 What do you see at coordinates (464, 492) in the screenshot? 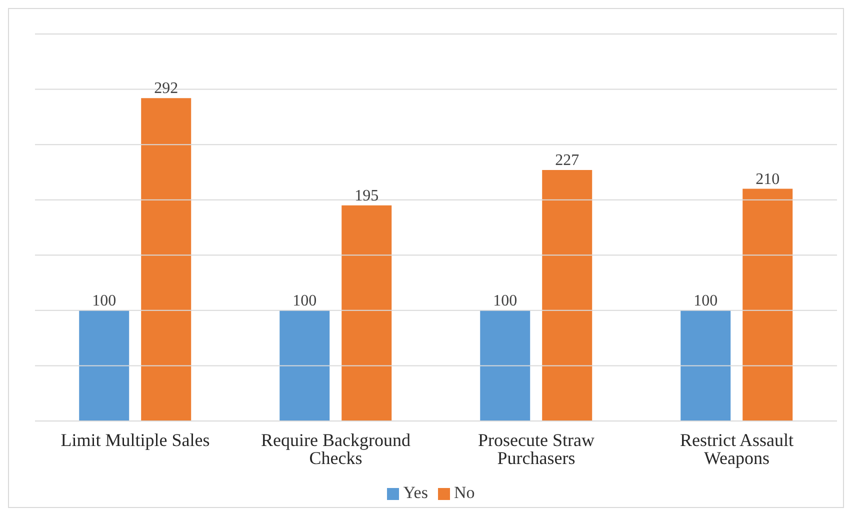
I see `legend-label: No` at bounding box center [464, 492].